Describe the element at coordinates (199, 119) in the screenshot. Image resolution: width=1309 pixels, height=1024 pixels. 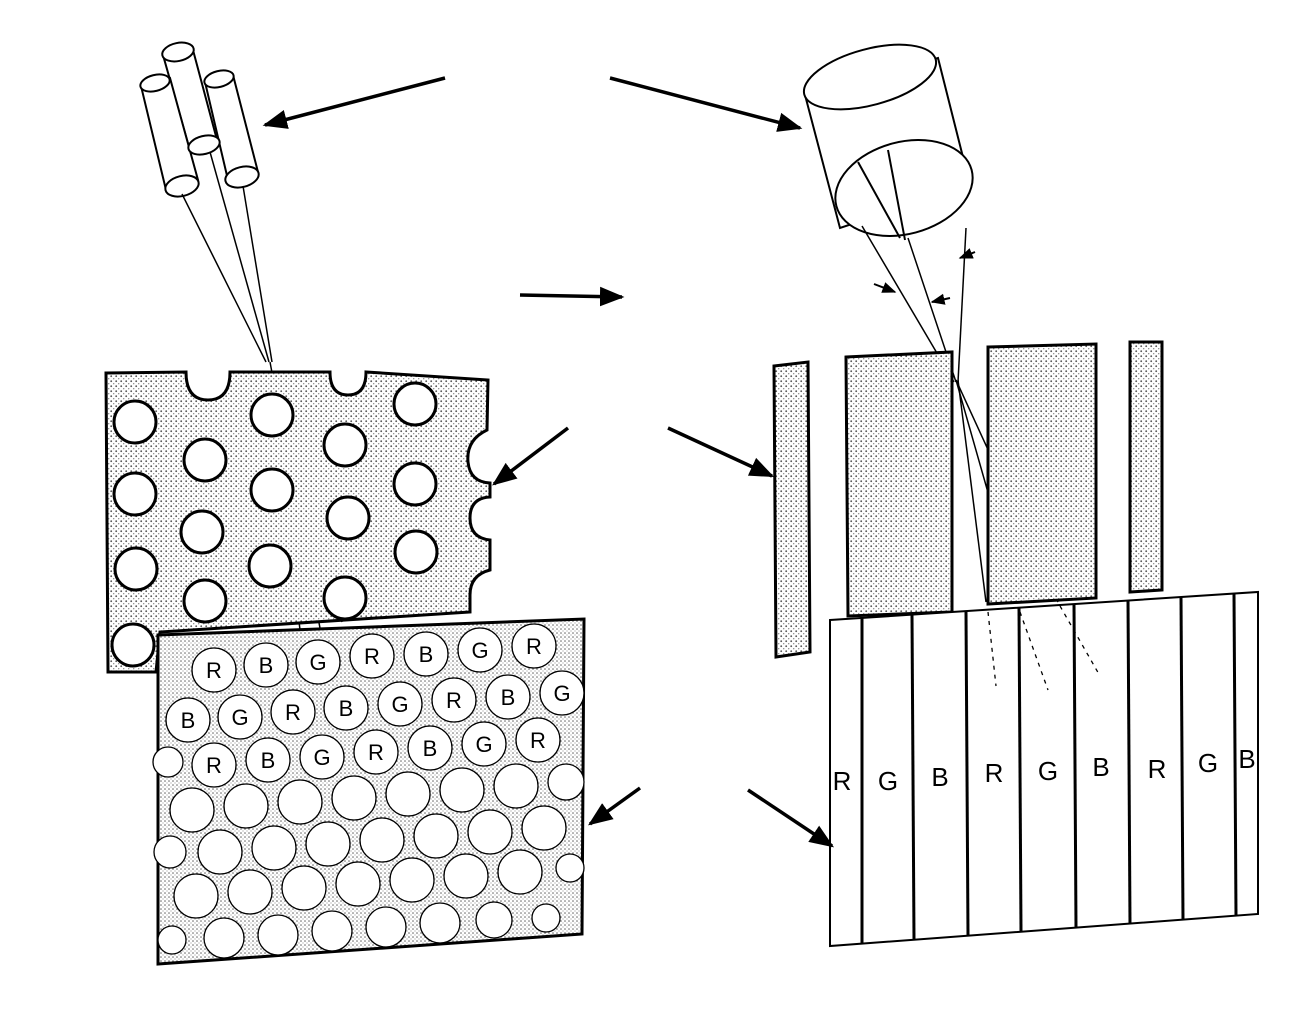
I see `delta-gun-assembly` at that location.